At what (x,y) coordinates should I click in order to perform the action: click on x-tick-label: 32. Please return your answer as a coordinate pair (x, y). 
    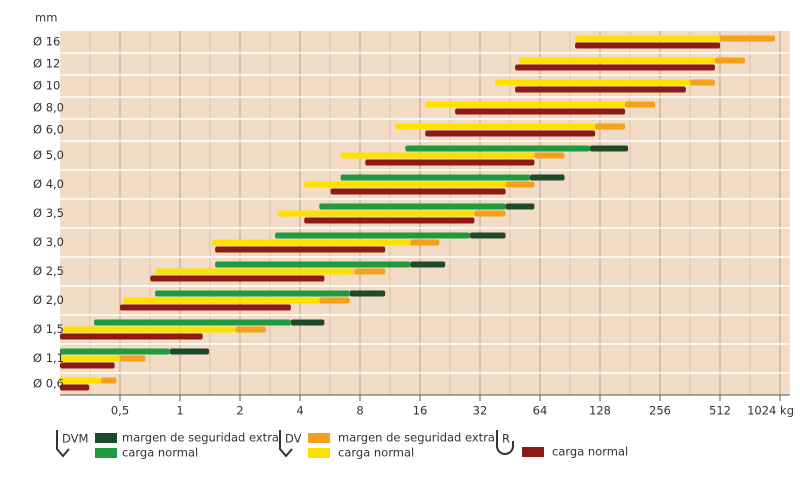
    Looking at the image, I should click on (480, 411).